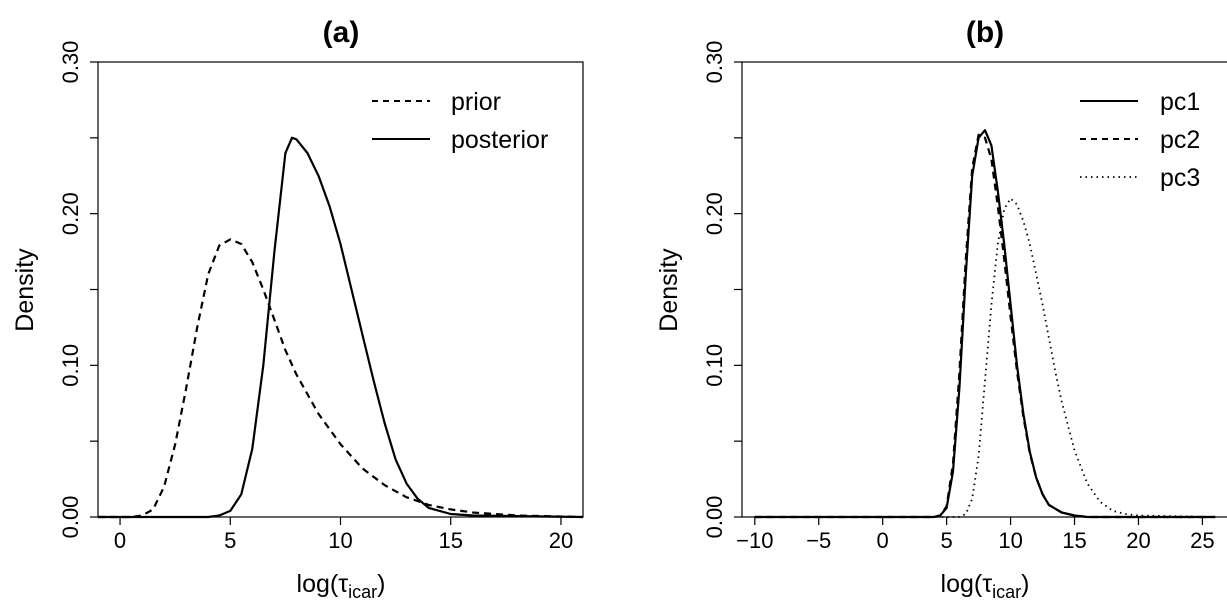  What do you see at coordinates (25, 290) in the screenshot?
I see `panel-a-y-axis-label: Density` at bounding box center [25, 290].